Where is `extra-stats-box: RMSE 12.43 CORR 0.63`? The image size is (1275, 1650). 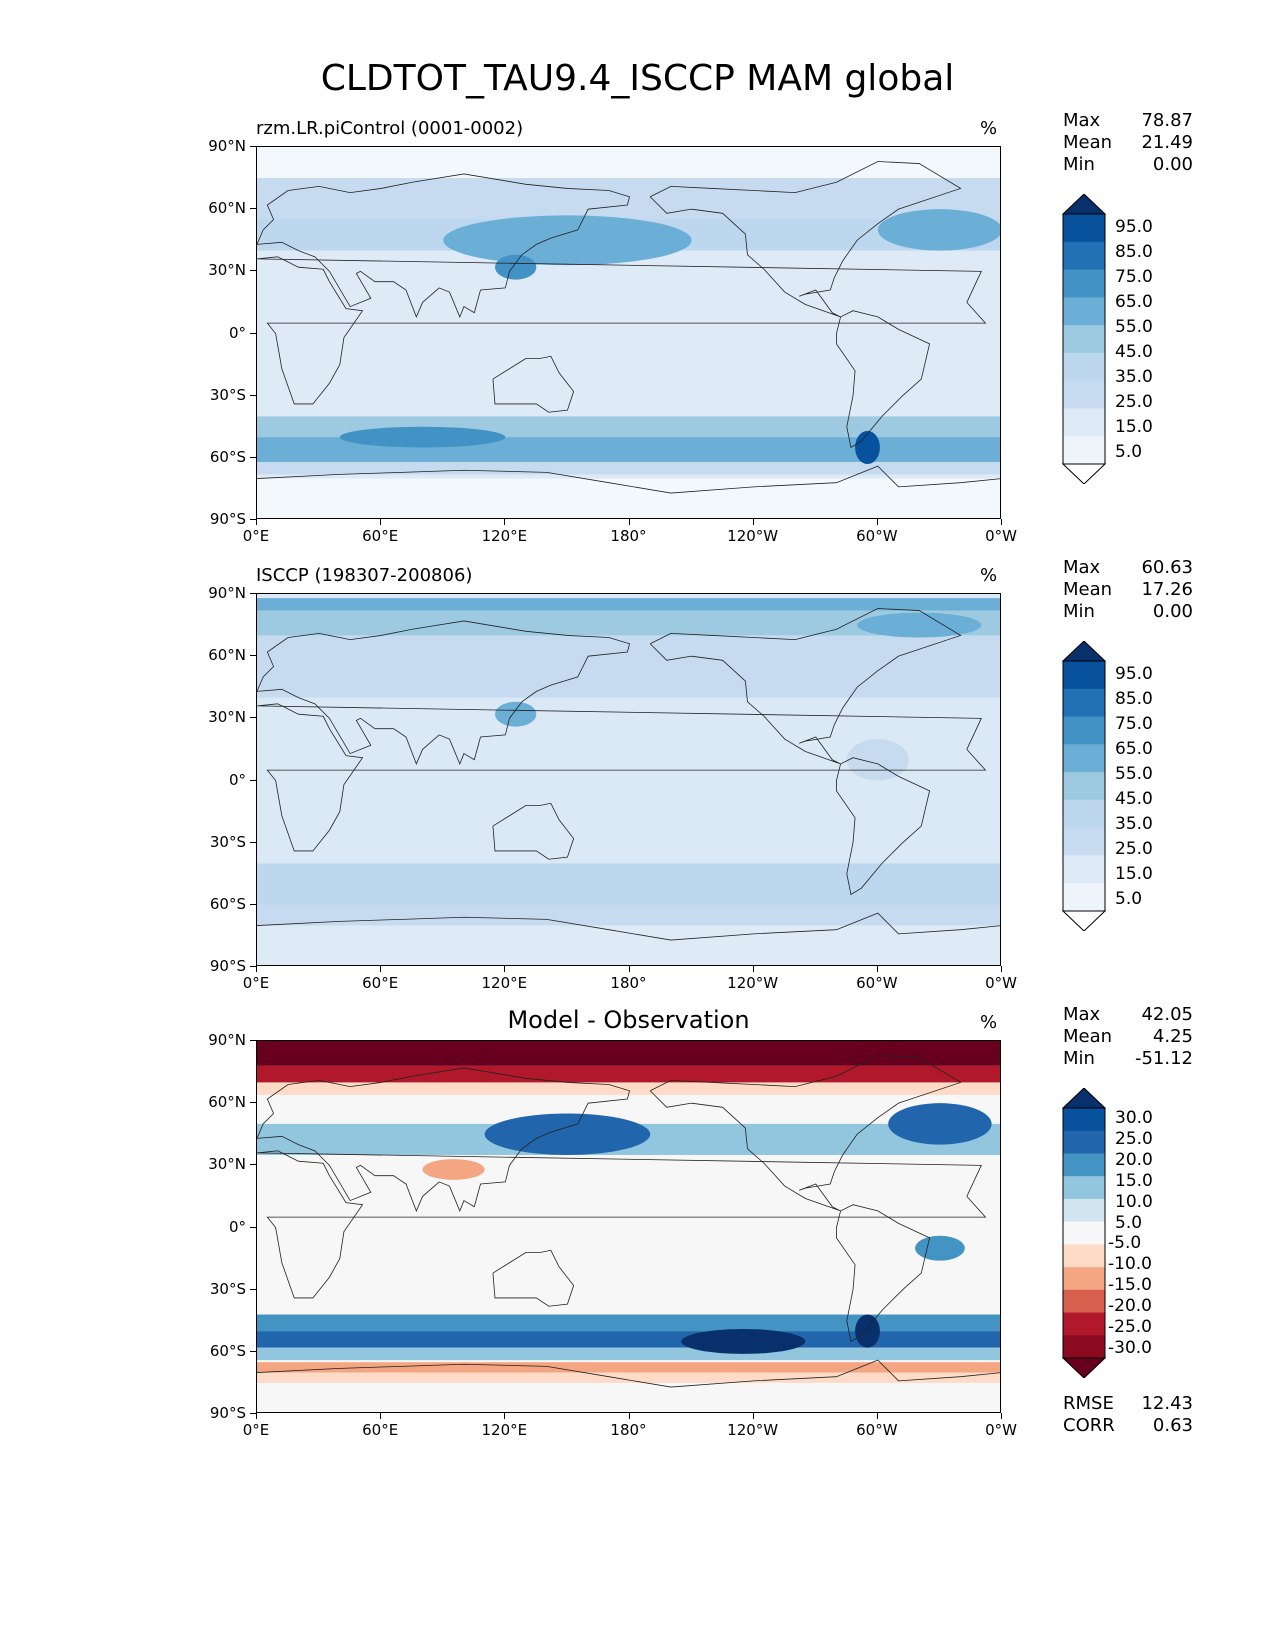
extra-stats-box: RMSE 12.43 CORR 0.63 is located at coordinates (1128, 1415).